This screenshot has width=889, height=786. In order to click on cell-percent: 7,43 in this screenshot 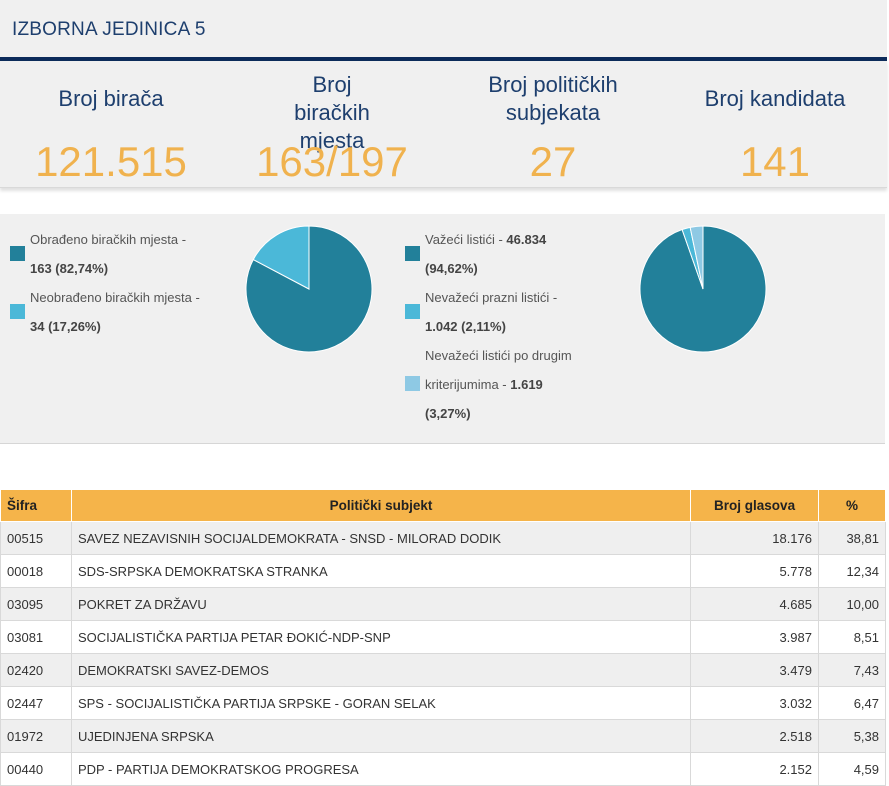, I will do `click(852, 670)`.